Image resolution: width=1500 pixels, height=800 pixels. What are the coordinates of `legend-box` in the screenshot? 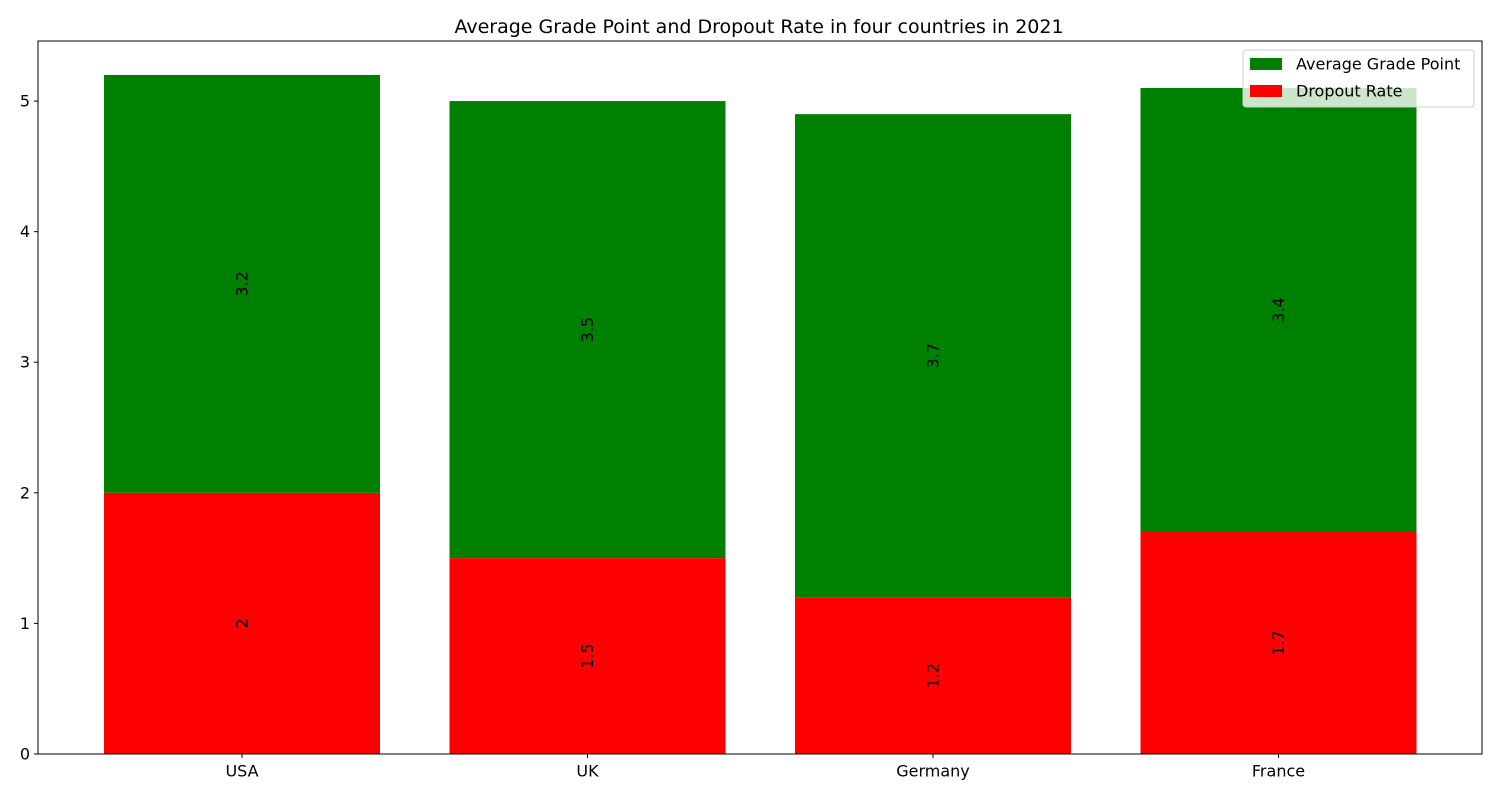 It's located at (1358, 78).